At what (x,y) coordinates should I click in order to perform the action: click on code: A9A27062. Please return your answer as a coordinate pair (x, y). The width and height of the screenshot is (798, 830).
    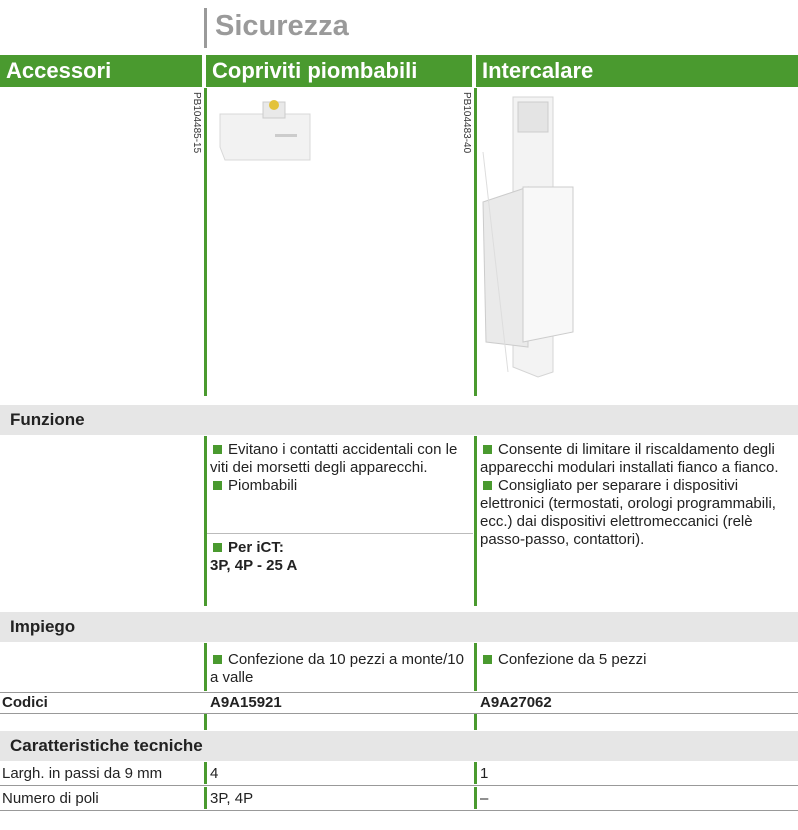
    Looking at the image, I should click on (516, 702).